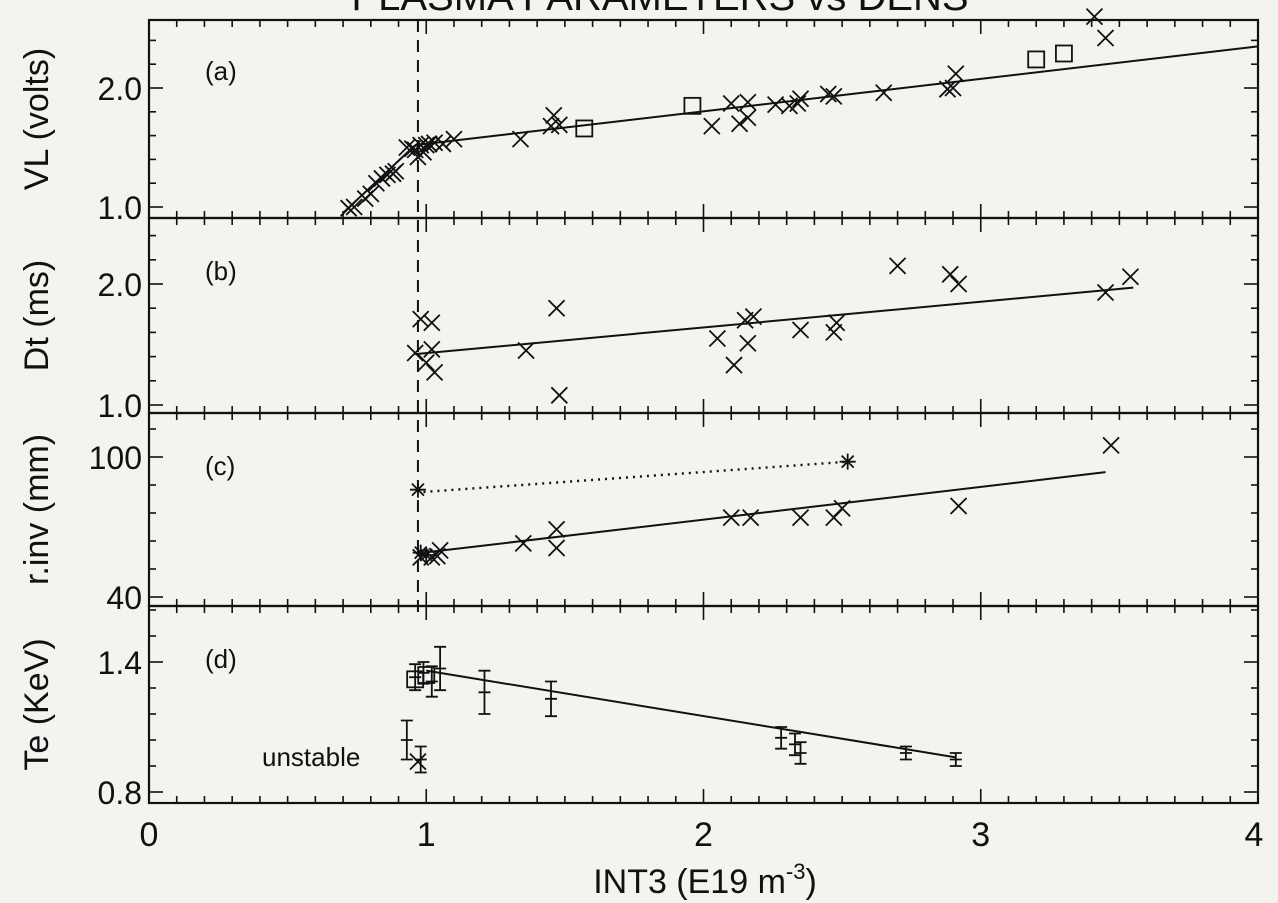  Describe the element at coordinates (659, 9) in the screenshot. I see `figure-title: PLASMA PARAMETERS vs DENS` at that location.